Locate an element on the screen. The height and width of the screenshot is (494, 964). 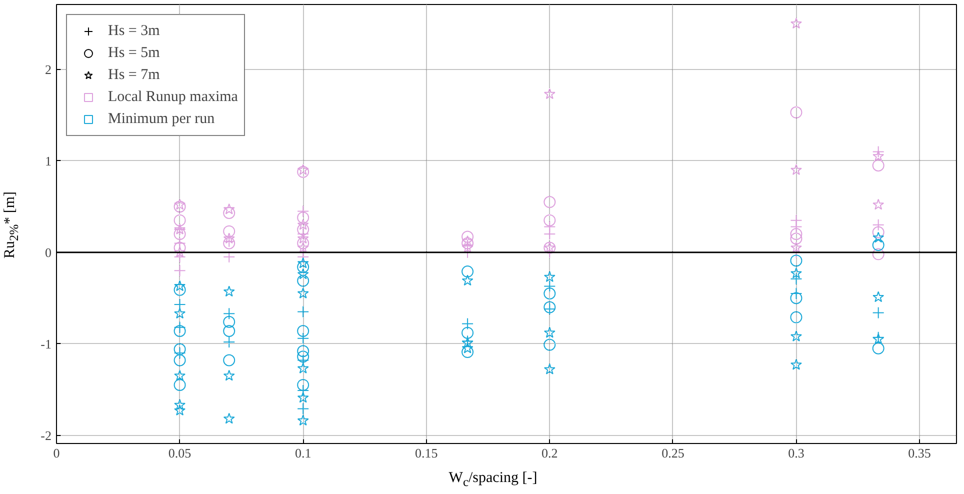
x-tick-label: 0.35 is located at coordinates (919, 453).